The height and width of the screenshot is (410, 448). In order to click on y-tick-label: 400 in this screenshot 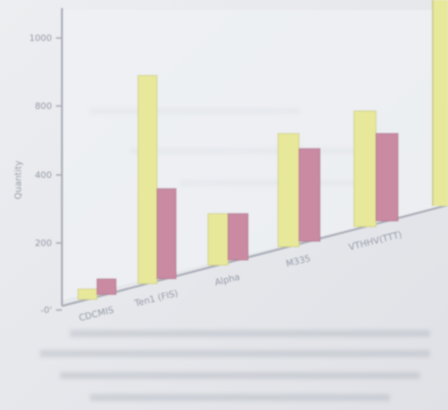, I will do `click(43, 176)`.